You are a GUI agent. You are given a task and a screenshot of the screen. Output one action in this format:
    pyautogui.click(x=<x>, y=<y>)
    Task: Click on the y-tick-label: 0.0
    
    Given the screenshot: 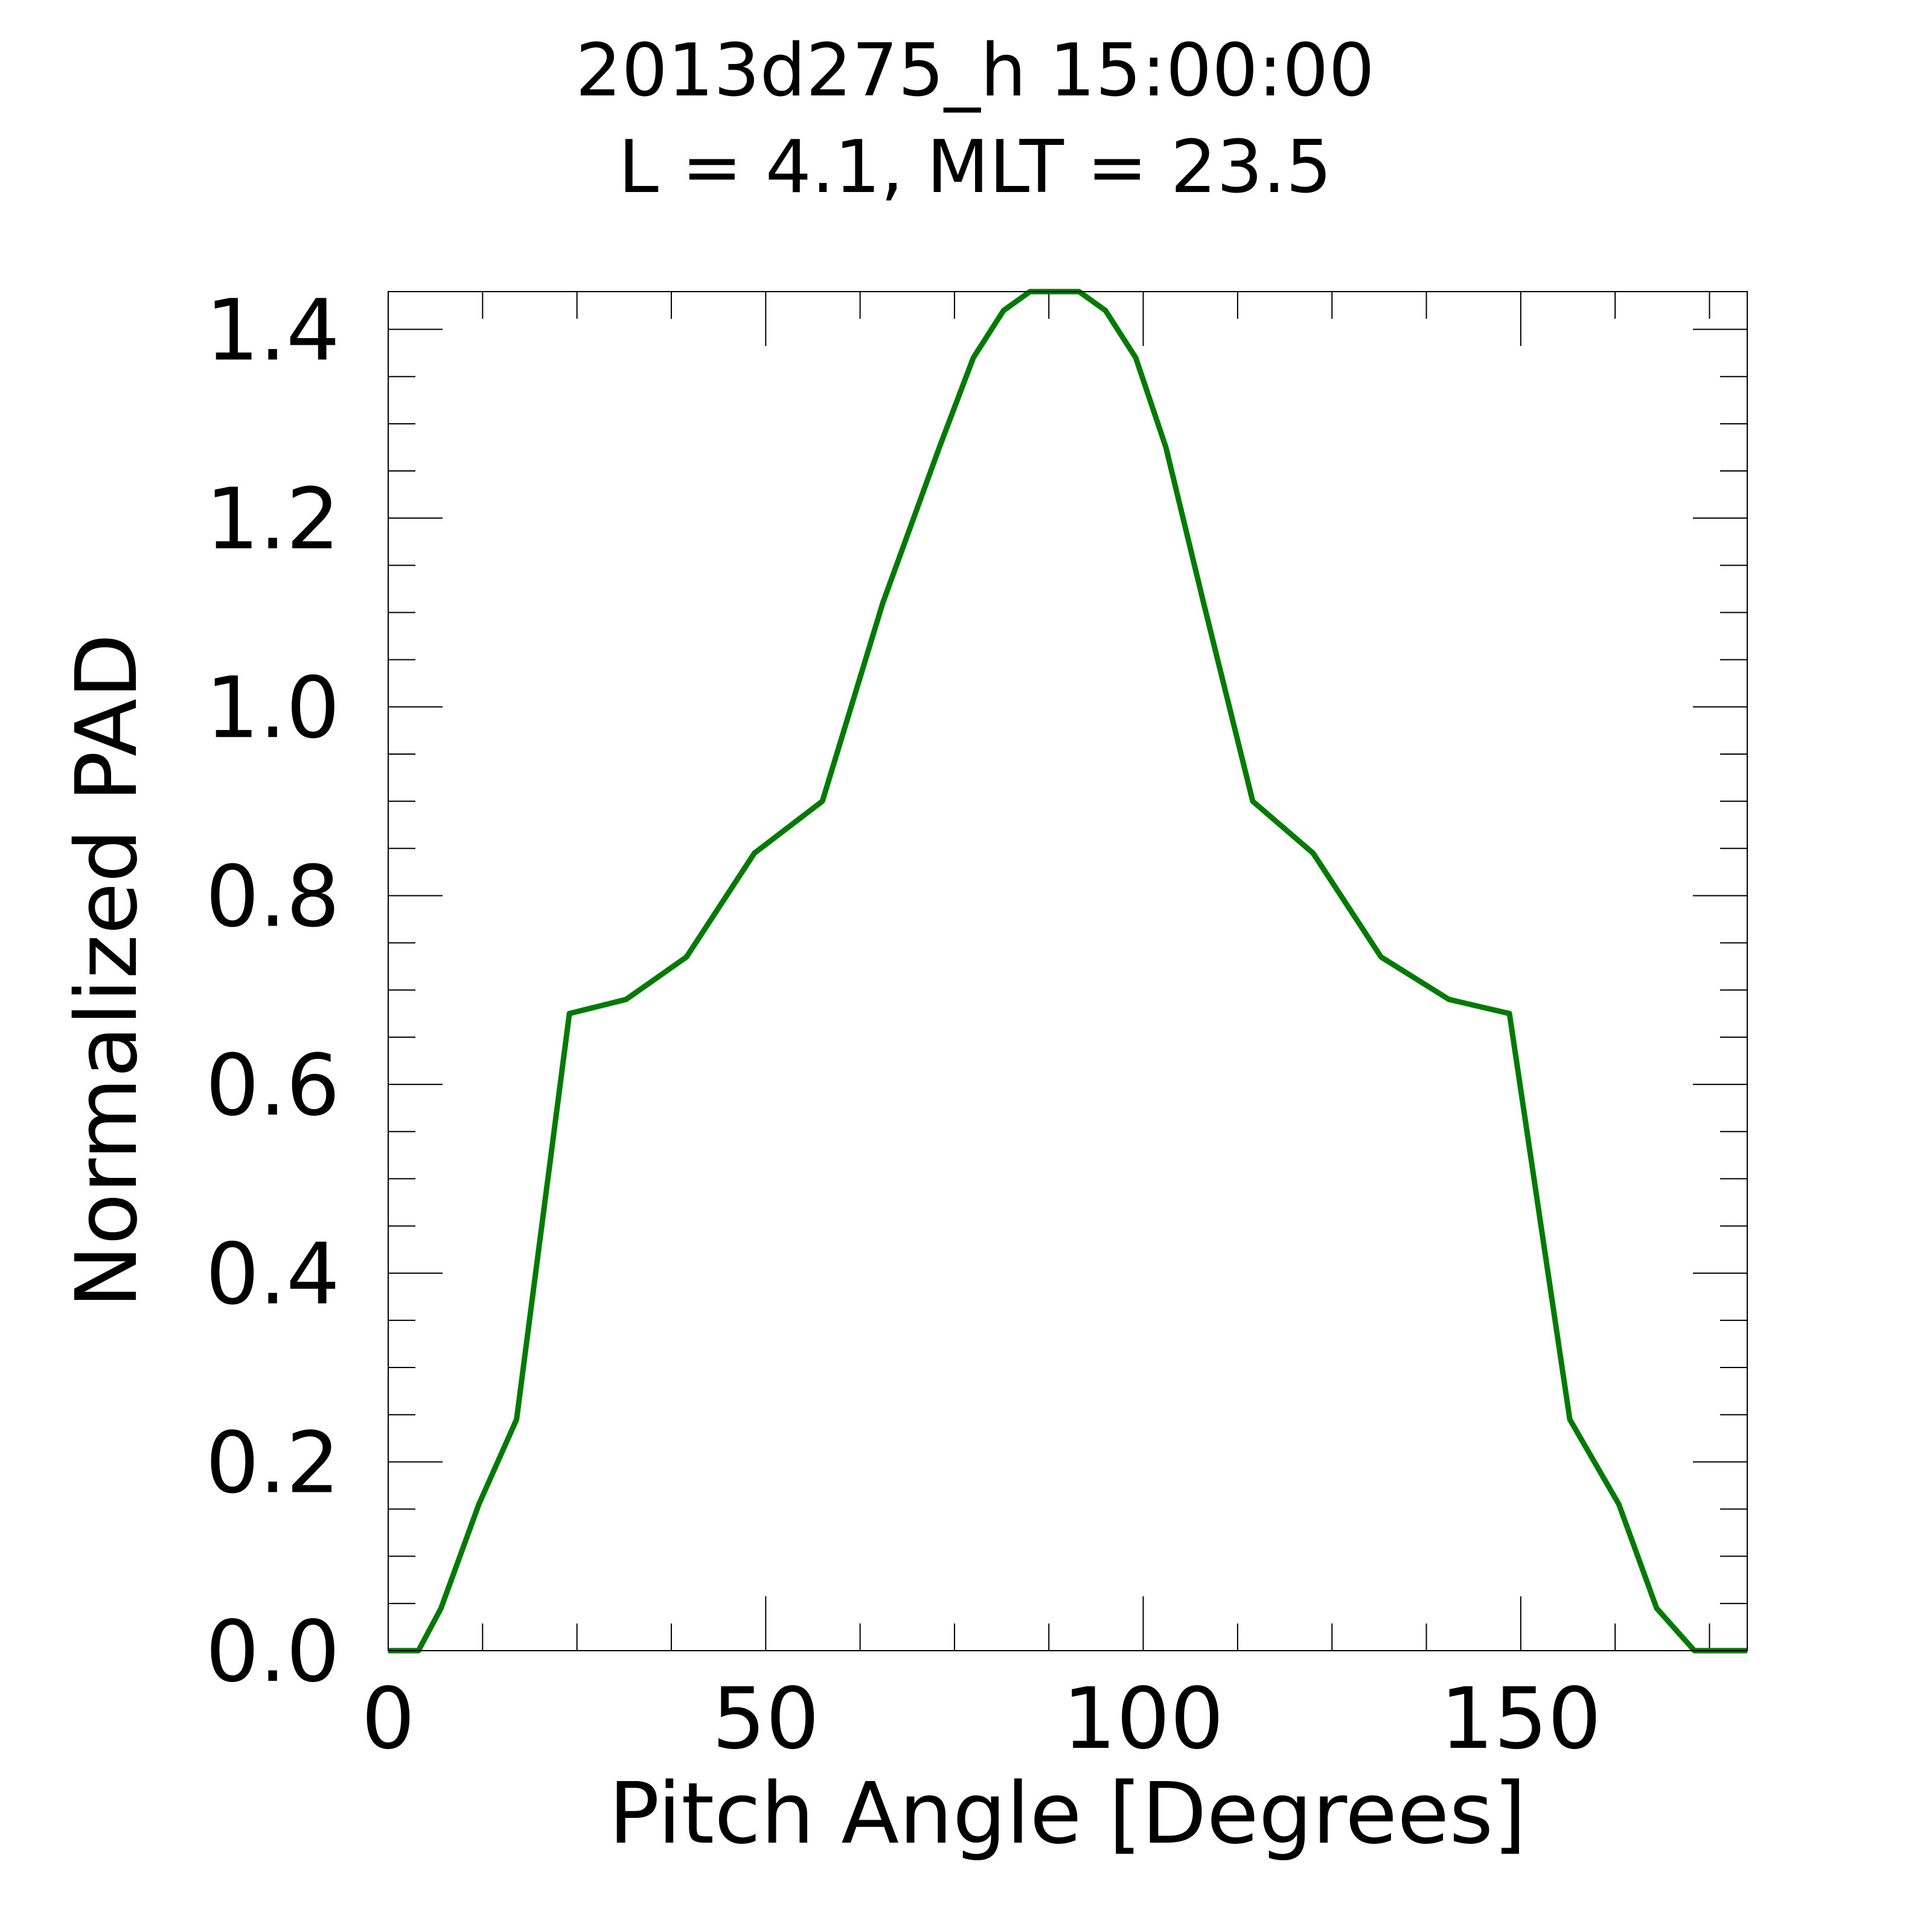 What is the action you would take?
    pyautogui.click(x=272, y=1652)
    